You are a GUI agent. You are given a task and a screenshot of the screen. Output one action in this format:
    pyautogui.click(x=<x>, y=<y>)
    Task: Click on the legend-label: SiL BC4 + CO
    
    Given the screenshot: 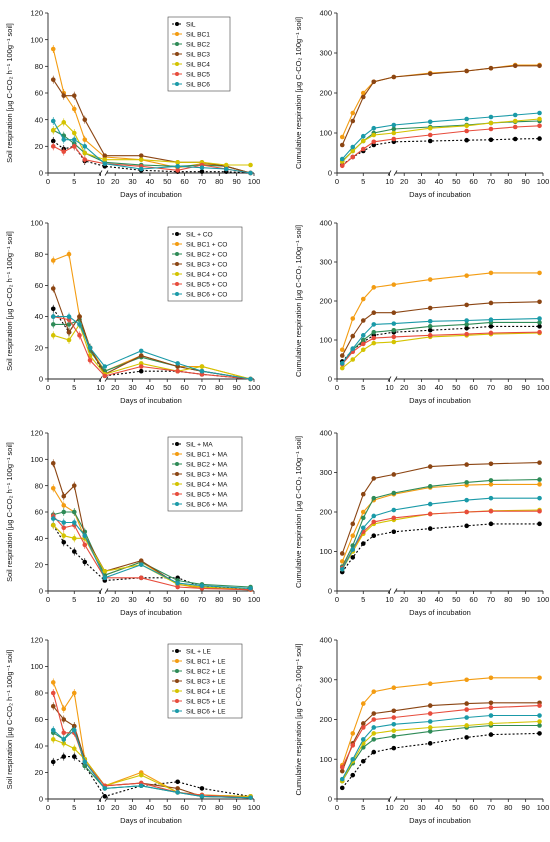 What is the action you would take?
    pyautogui.click(x=206, y=274)
    